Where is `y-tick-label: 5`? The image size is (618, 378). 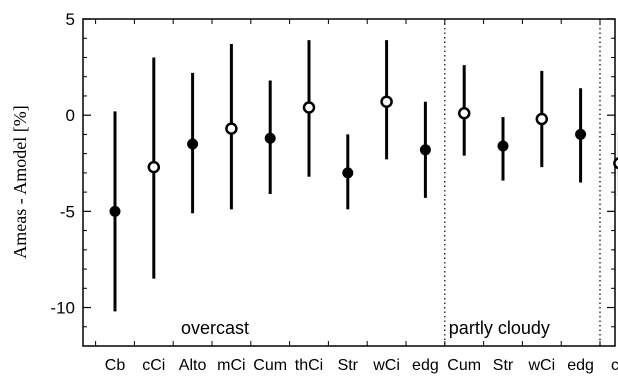 y-tick-label: 5 is located at coordinates (70, 19).